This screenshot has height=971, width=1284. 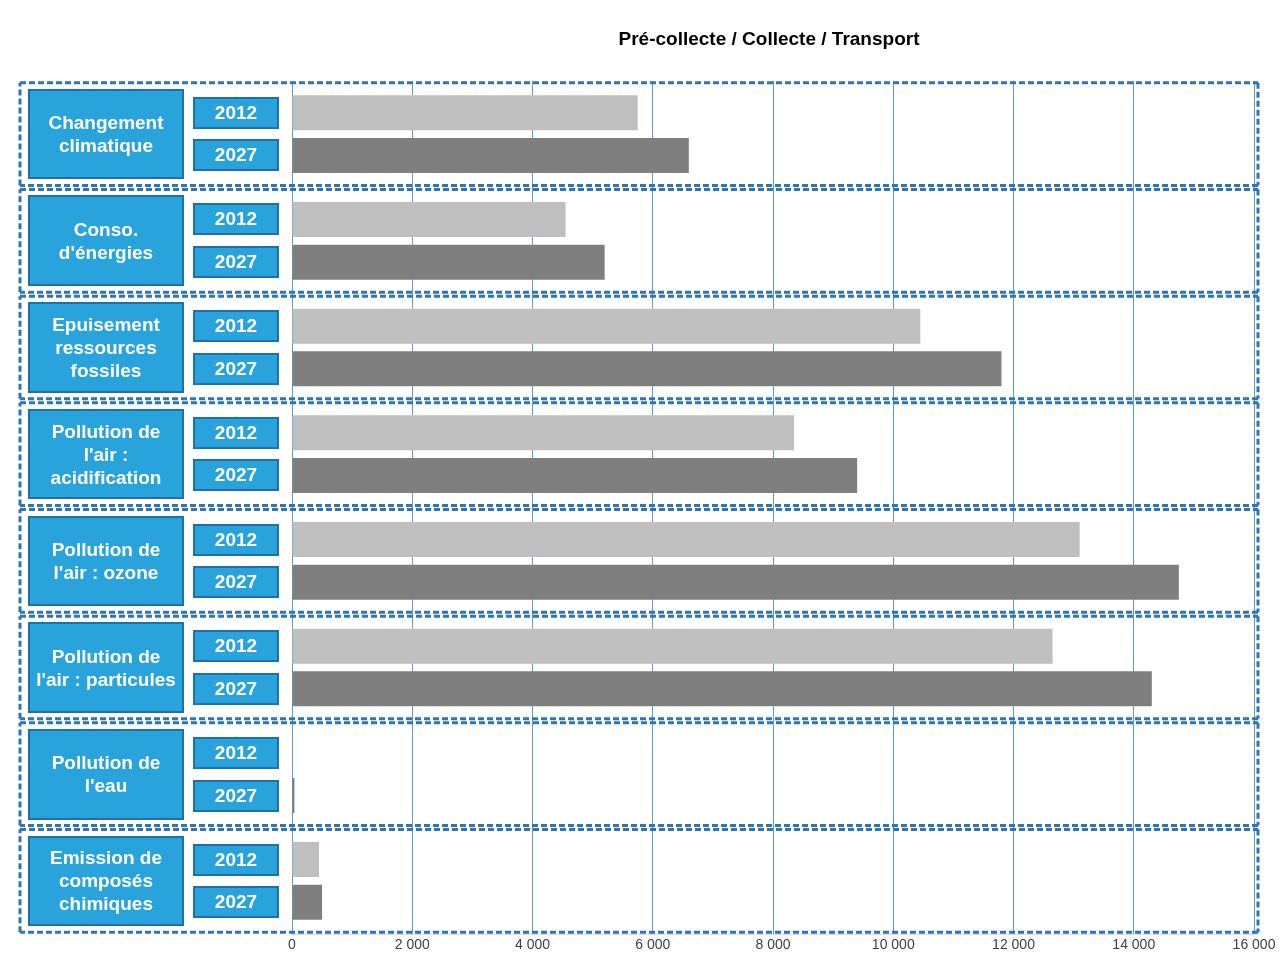 I want to click on x-tick-label: 8 000, so click(x=773, y=944).